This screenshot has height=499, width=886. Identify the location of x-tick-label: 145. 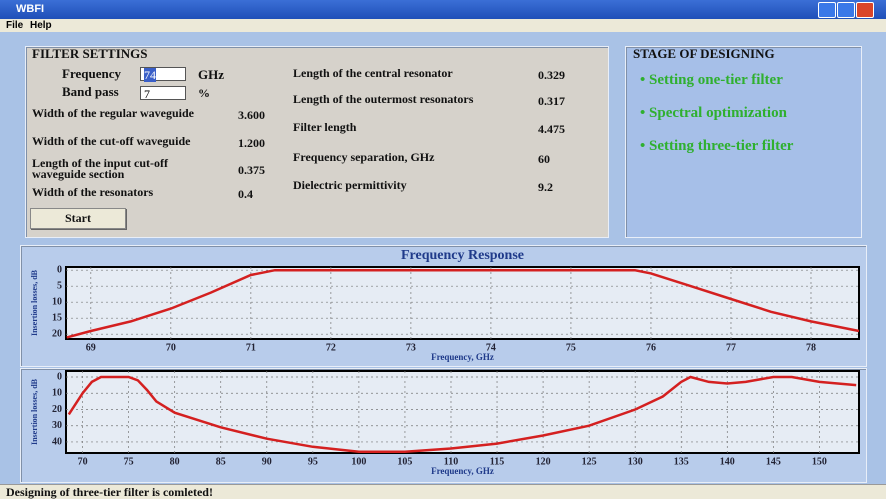
(773, 461).